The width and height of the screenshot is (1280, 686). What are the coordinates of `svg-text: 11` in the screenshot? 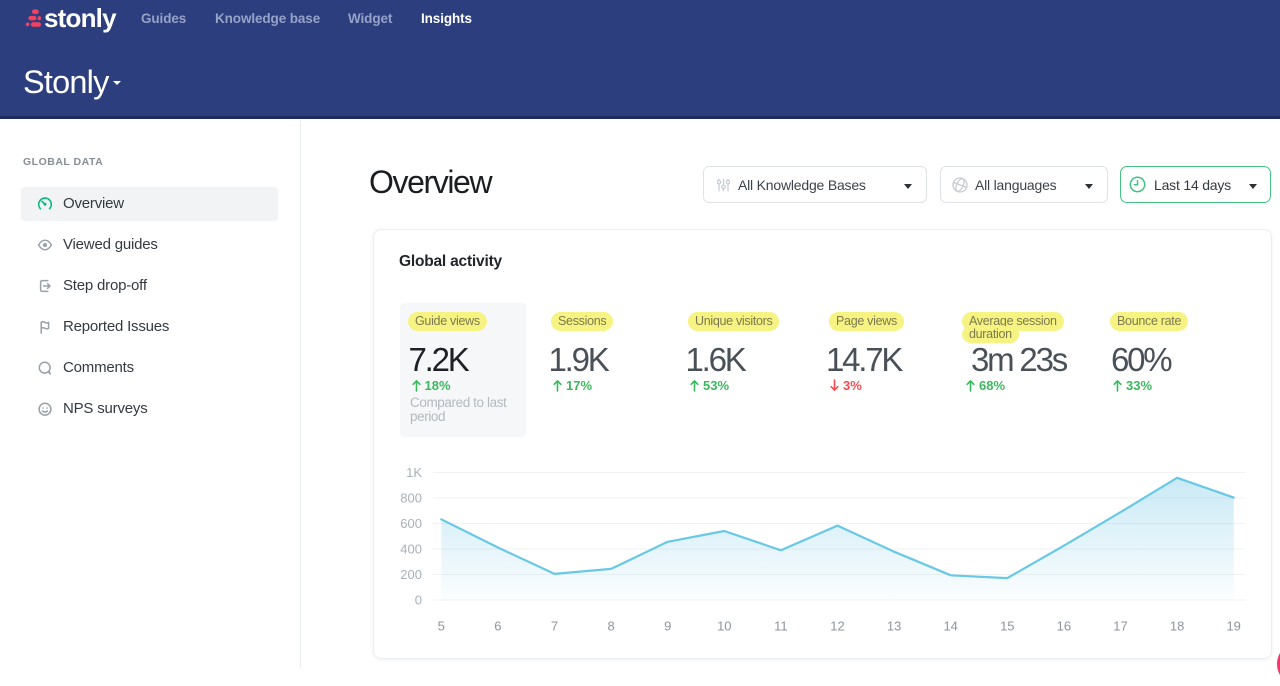 It's located at (781, 626).